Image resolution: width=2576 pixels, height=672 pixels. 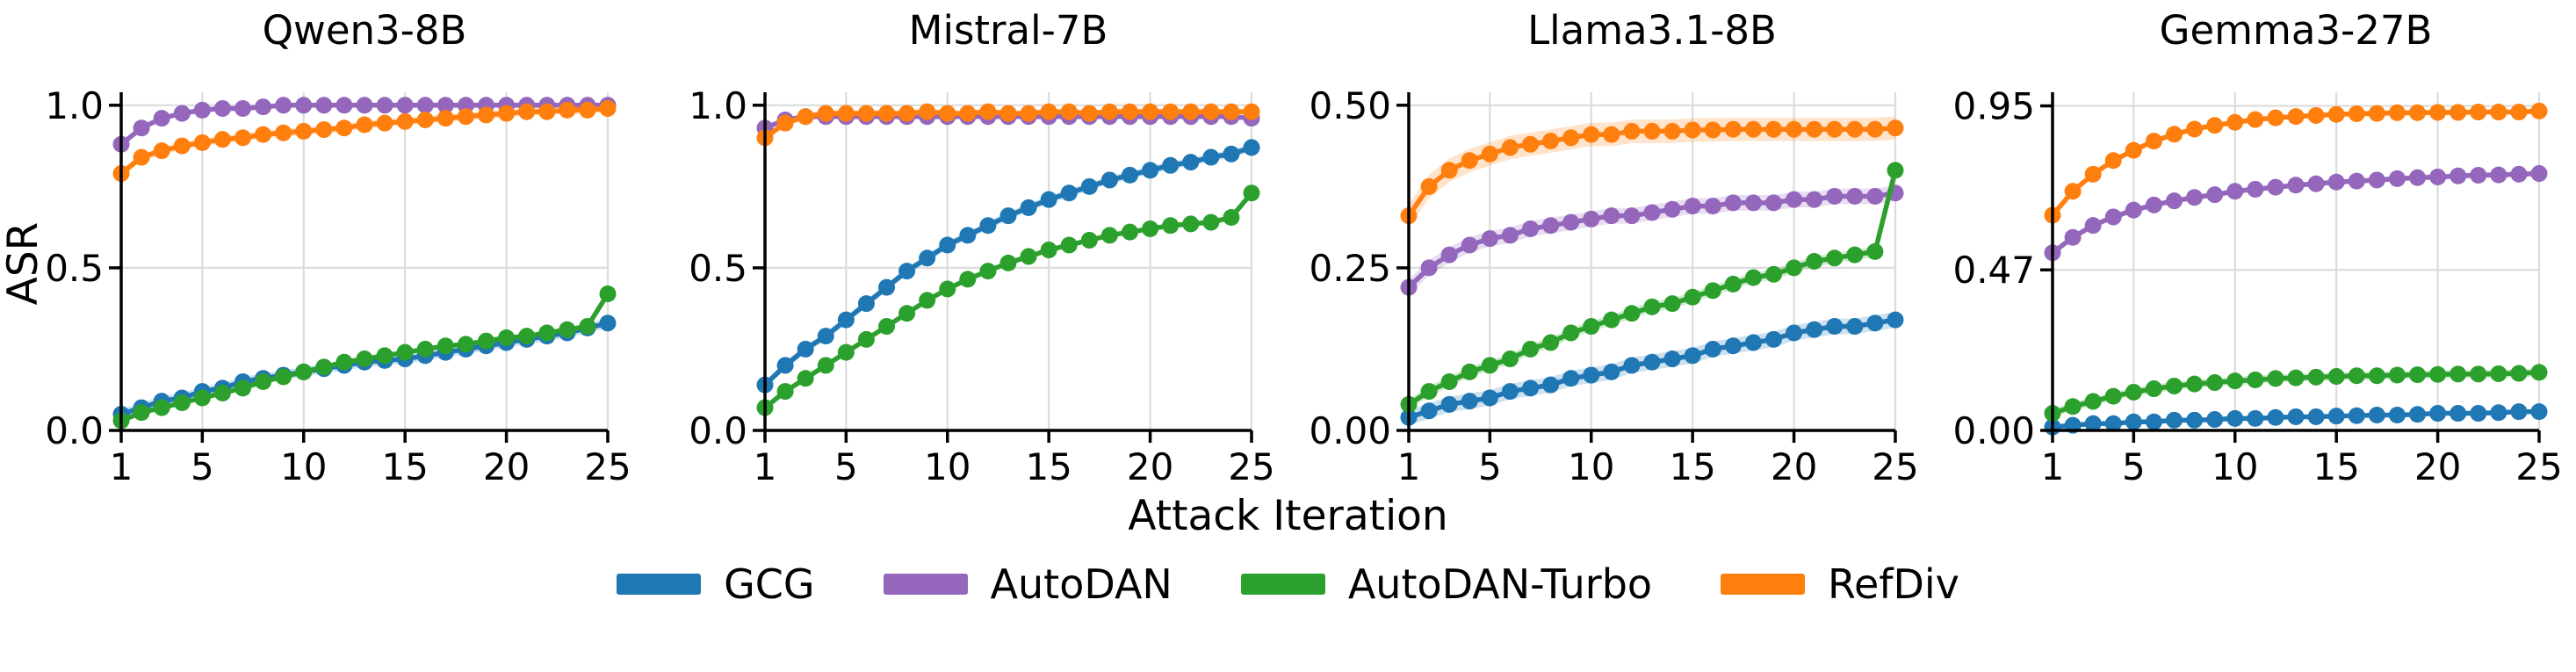 I want to click on svg-text: 0.47, so click(x=1993, y=270).